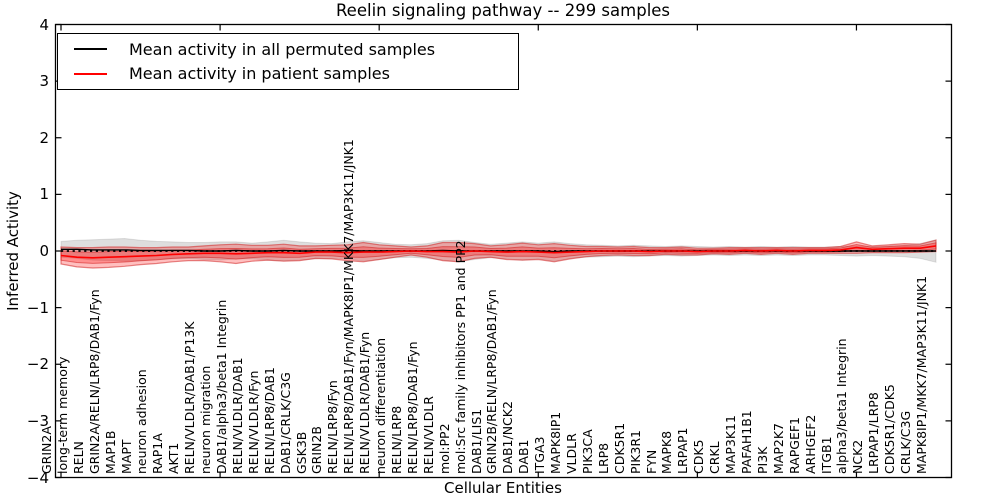  I want to click on x-category-label: RELN, so click(78, 457).